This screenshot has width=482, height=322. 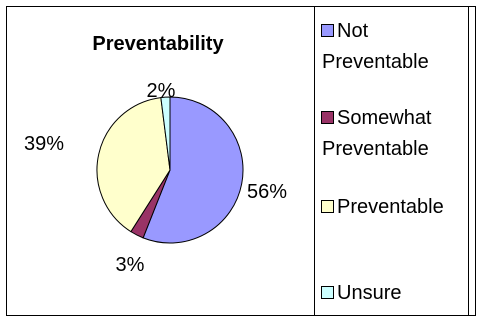 What do you see at coordinates (44, 144) in the screenshot?
I see `data-label-preventable: 39%` at bounding box center [44, 144].